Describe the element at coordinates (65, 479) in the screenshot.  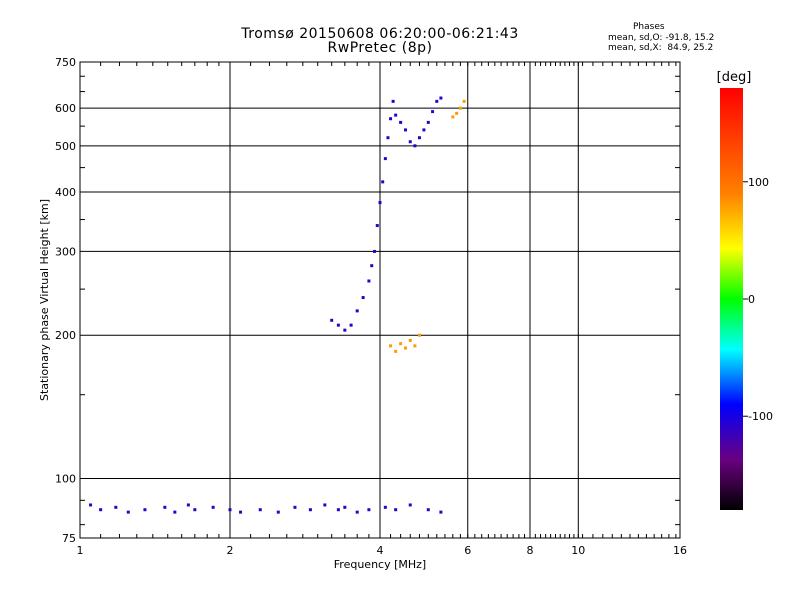
I see `y-tick-label: 100` at that location.